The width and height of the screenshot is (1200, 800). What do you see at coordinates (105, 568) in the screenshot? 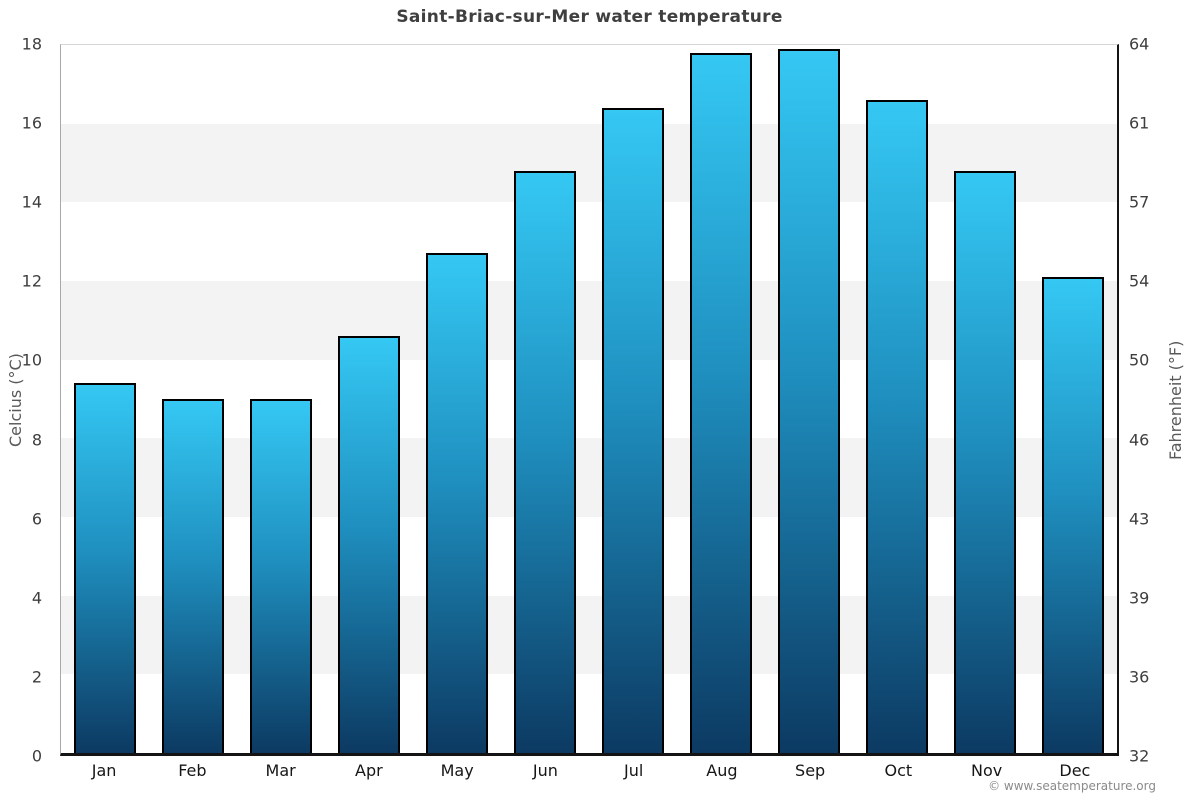
I see `bar-jan` at bounding box center [105, 568].